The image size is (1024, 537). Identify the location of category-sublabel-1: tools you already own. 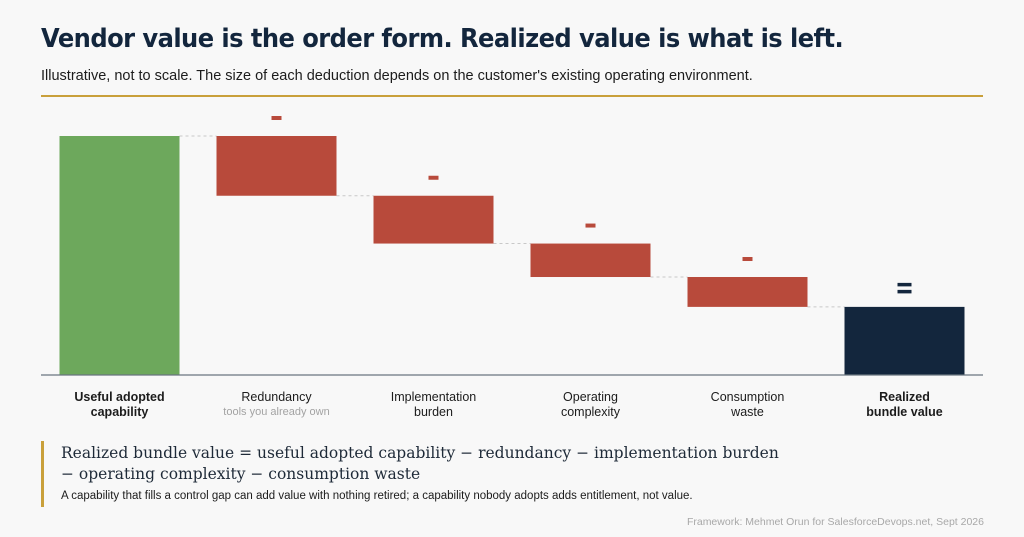
(276, 412).